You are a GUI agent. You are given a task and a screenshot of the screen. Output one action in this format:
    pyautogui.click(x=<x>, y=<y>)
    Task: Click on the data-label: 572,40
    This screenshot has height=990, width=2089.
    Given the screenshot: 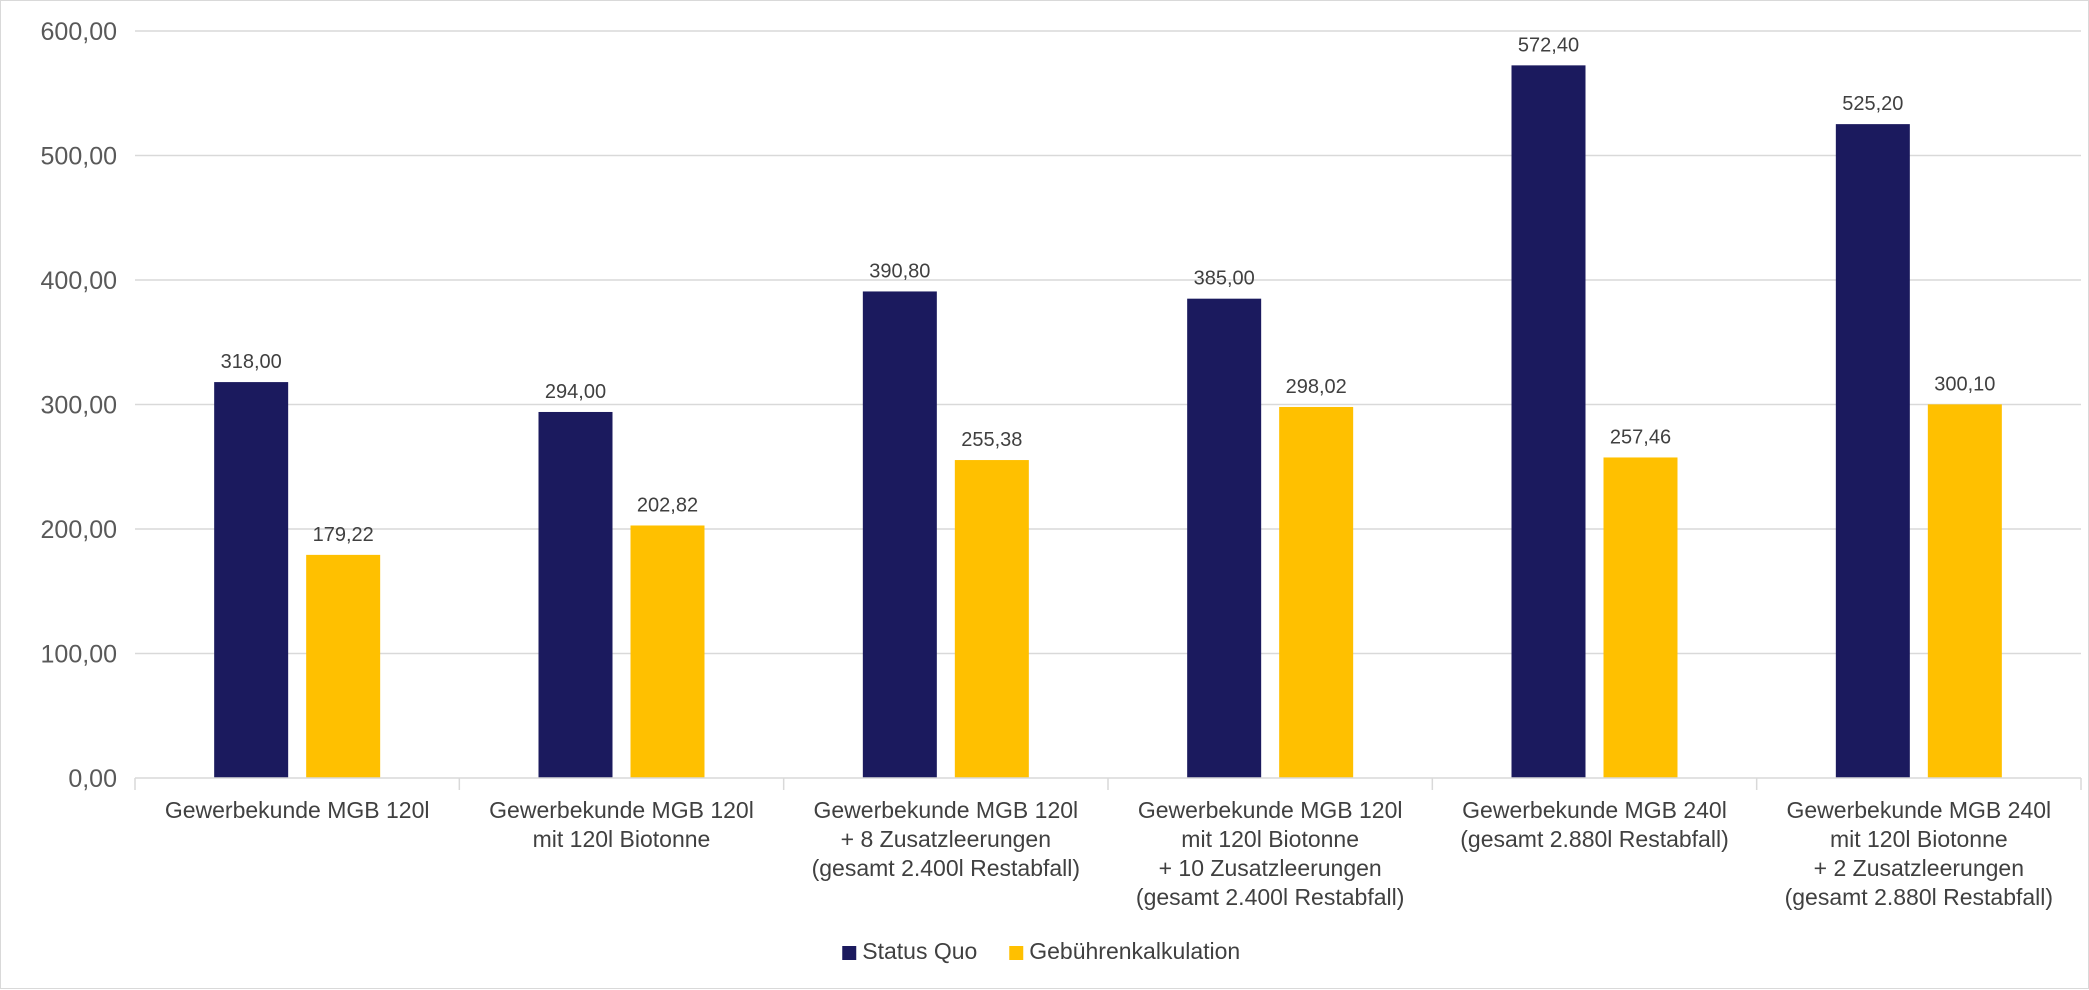 What is the action you would take?
    pyautogui.click(x=1548, y=45)
    